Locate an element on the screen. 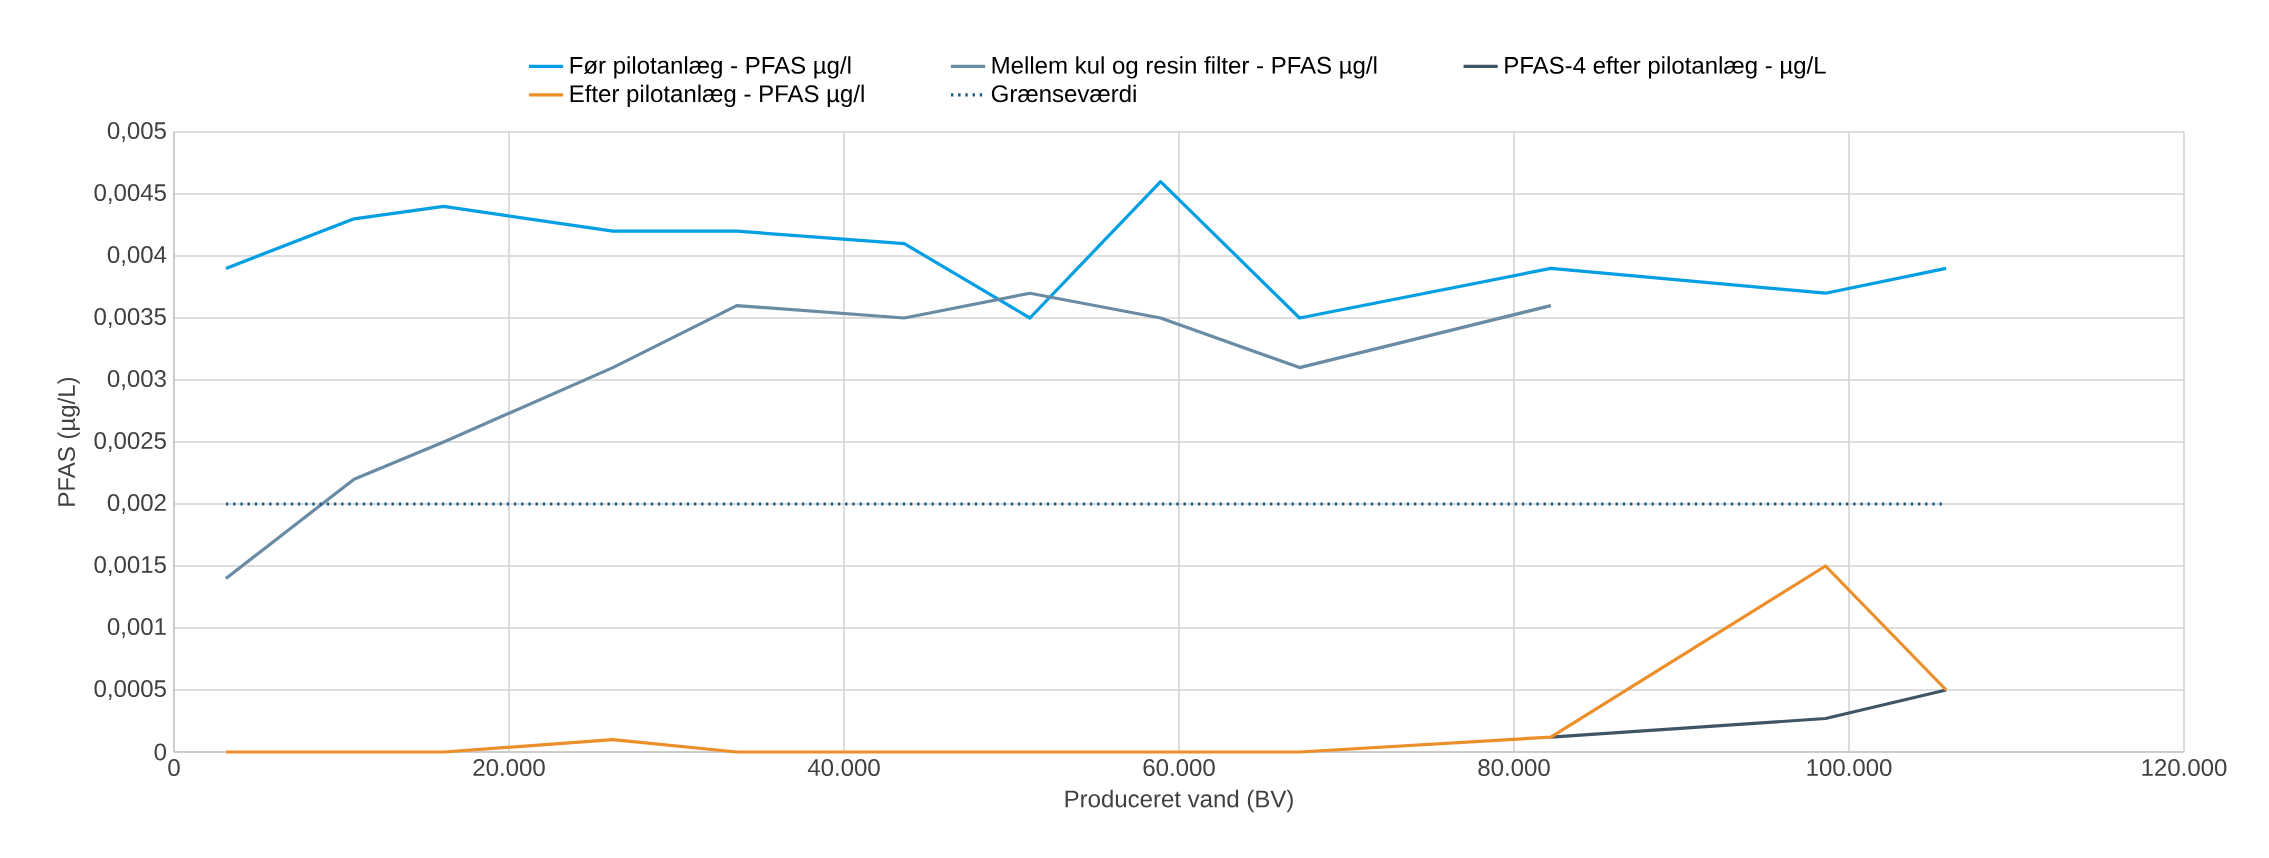 This screenshot has width=2269, height=858. y-tick-label: 0,0015 is located at coordinates (130, 566).